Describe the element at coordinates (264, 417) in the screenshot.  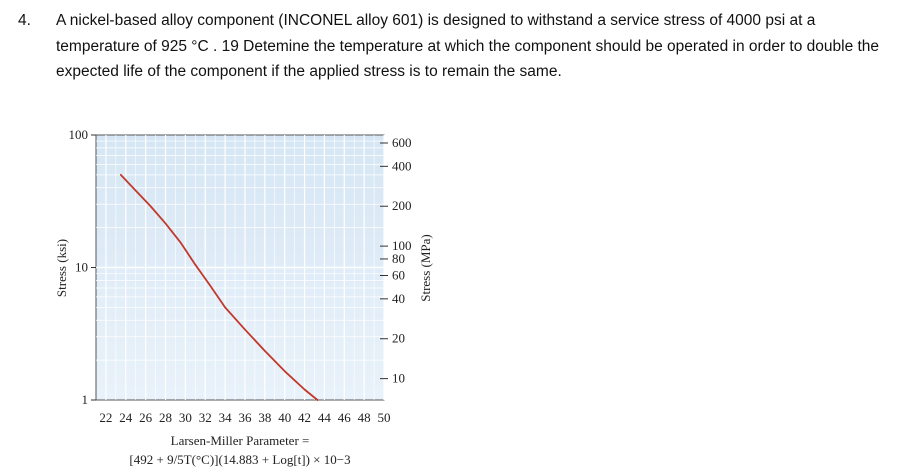
I see `x-tick-label: 38` at that location.